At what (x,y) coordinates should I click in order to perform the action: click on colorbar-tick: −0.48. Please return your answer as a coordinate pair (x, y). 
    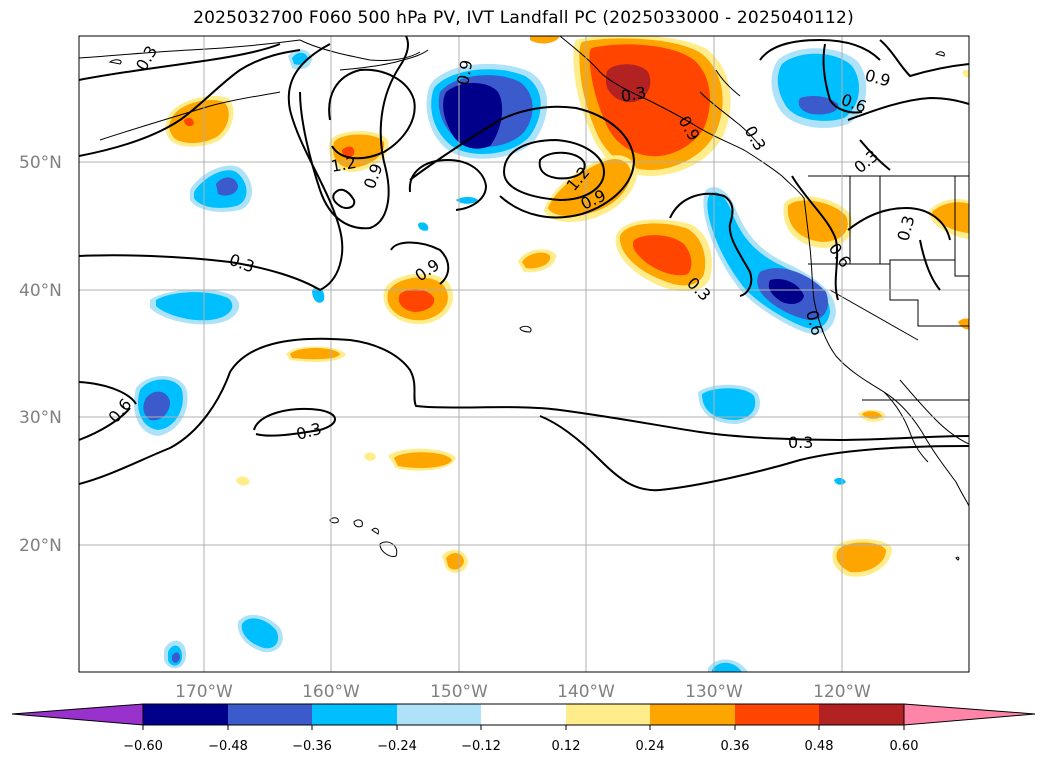
    Looking at the image, I should click on (228, 746).